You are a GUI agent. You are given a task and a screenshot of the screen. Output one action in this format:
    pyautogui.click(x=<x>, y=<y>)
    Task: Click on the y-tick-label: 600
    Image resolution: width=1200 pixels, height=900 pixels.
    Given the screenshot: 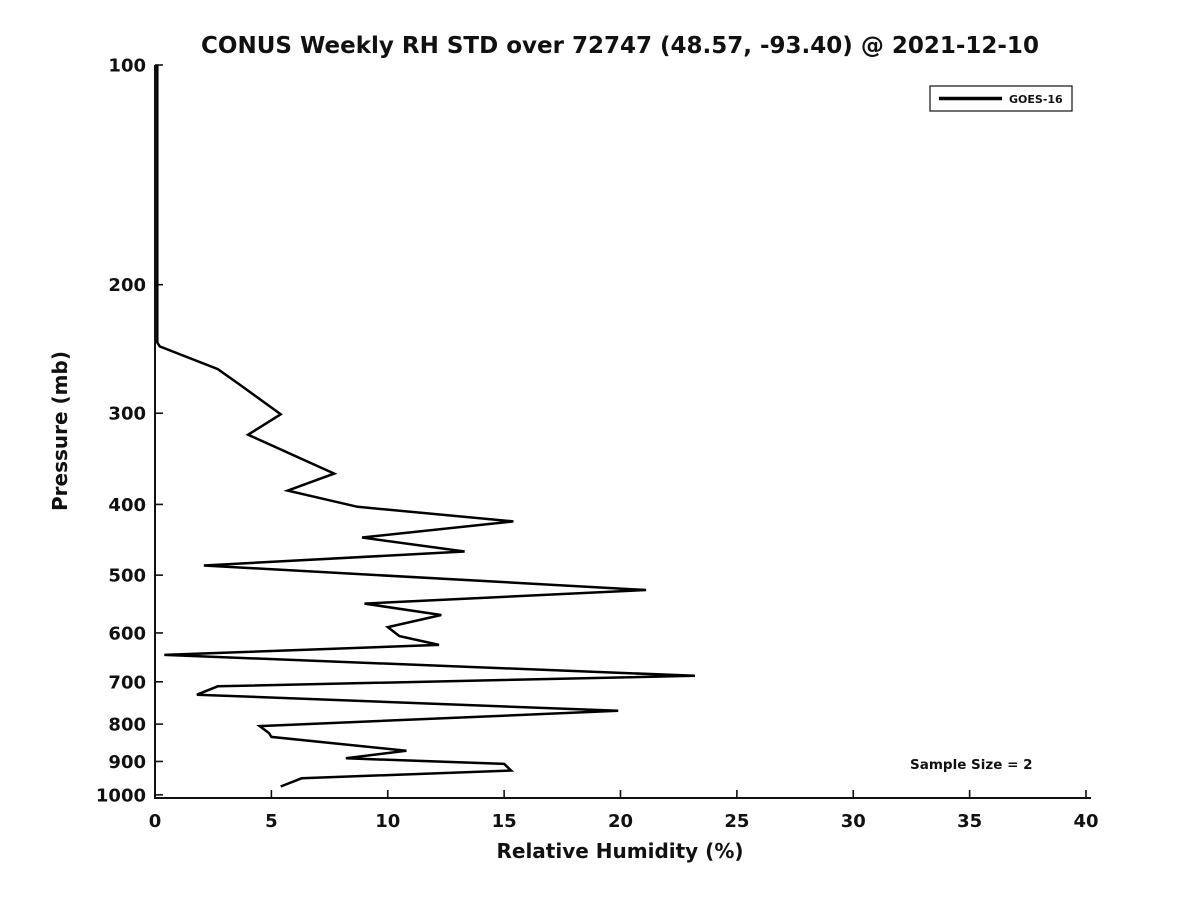 What is the action you would take?
    pyautogui.click(x=127, y=633)
    